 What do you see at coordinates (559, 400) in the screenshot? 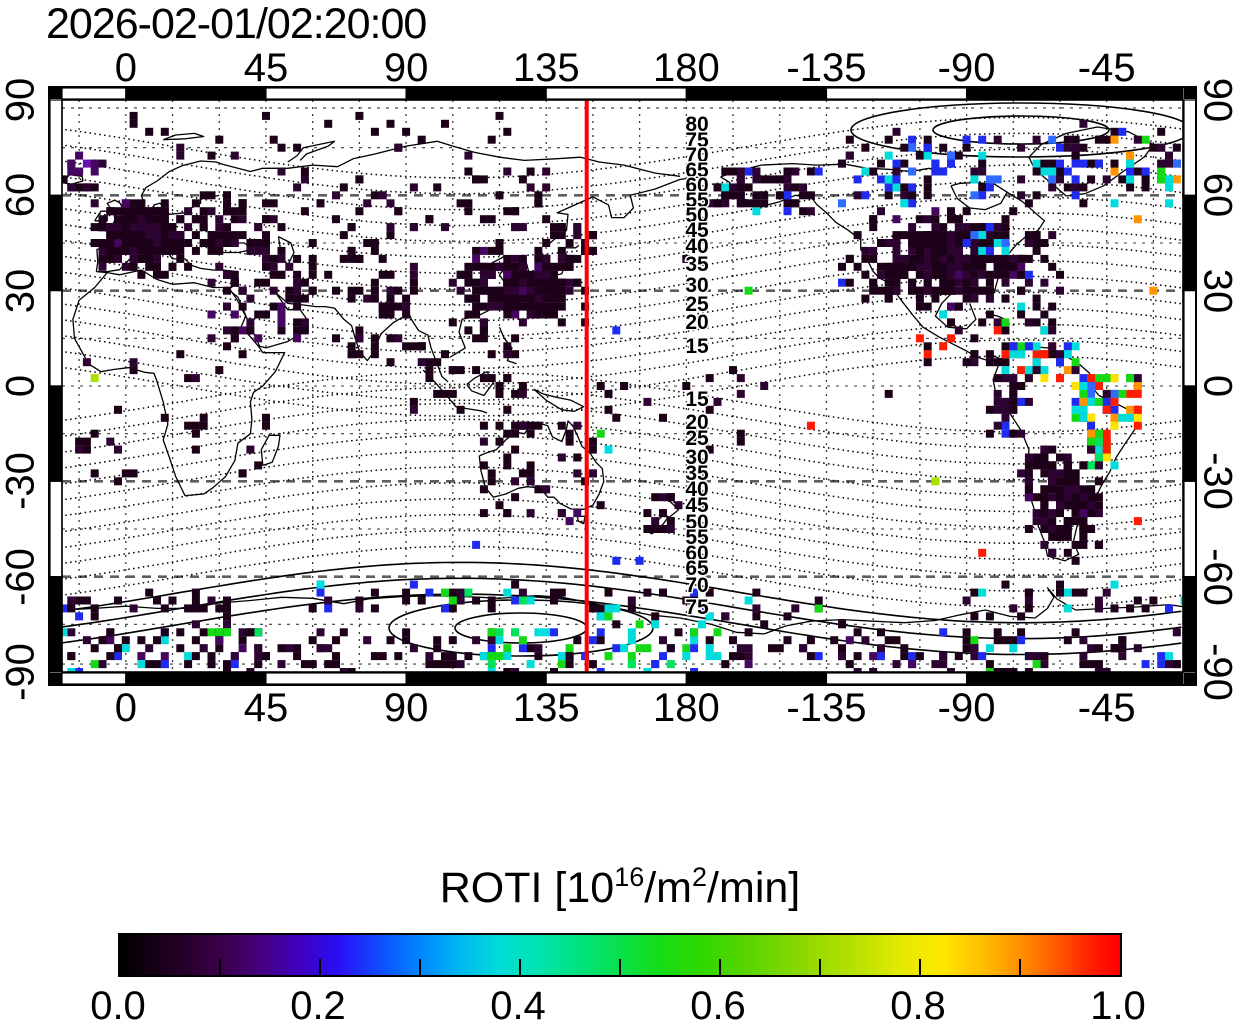
I see `coastline` at bounding box center [559, 400].